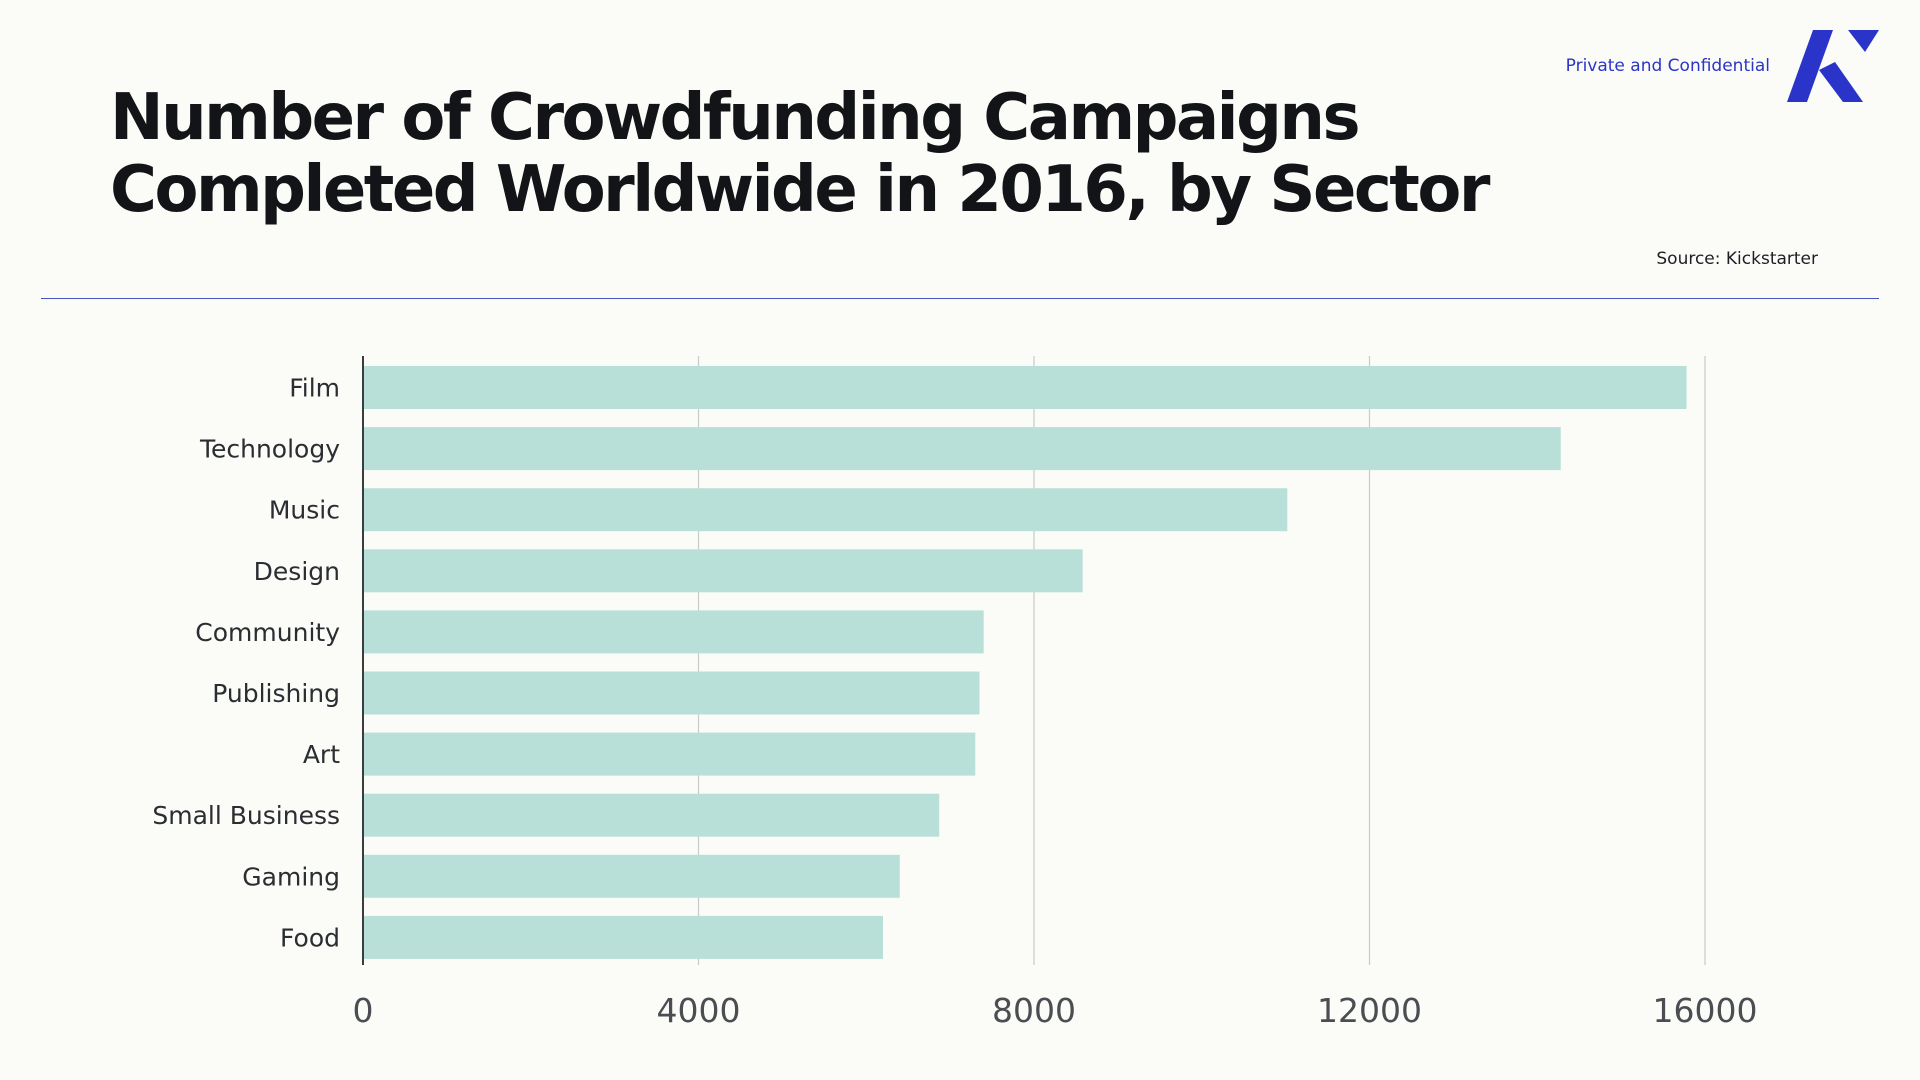  I want to click on bar-film, so click(1025, 387).